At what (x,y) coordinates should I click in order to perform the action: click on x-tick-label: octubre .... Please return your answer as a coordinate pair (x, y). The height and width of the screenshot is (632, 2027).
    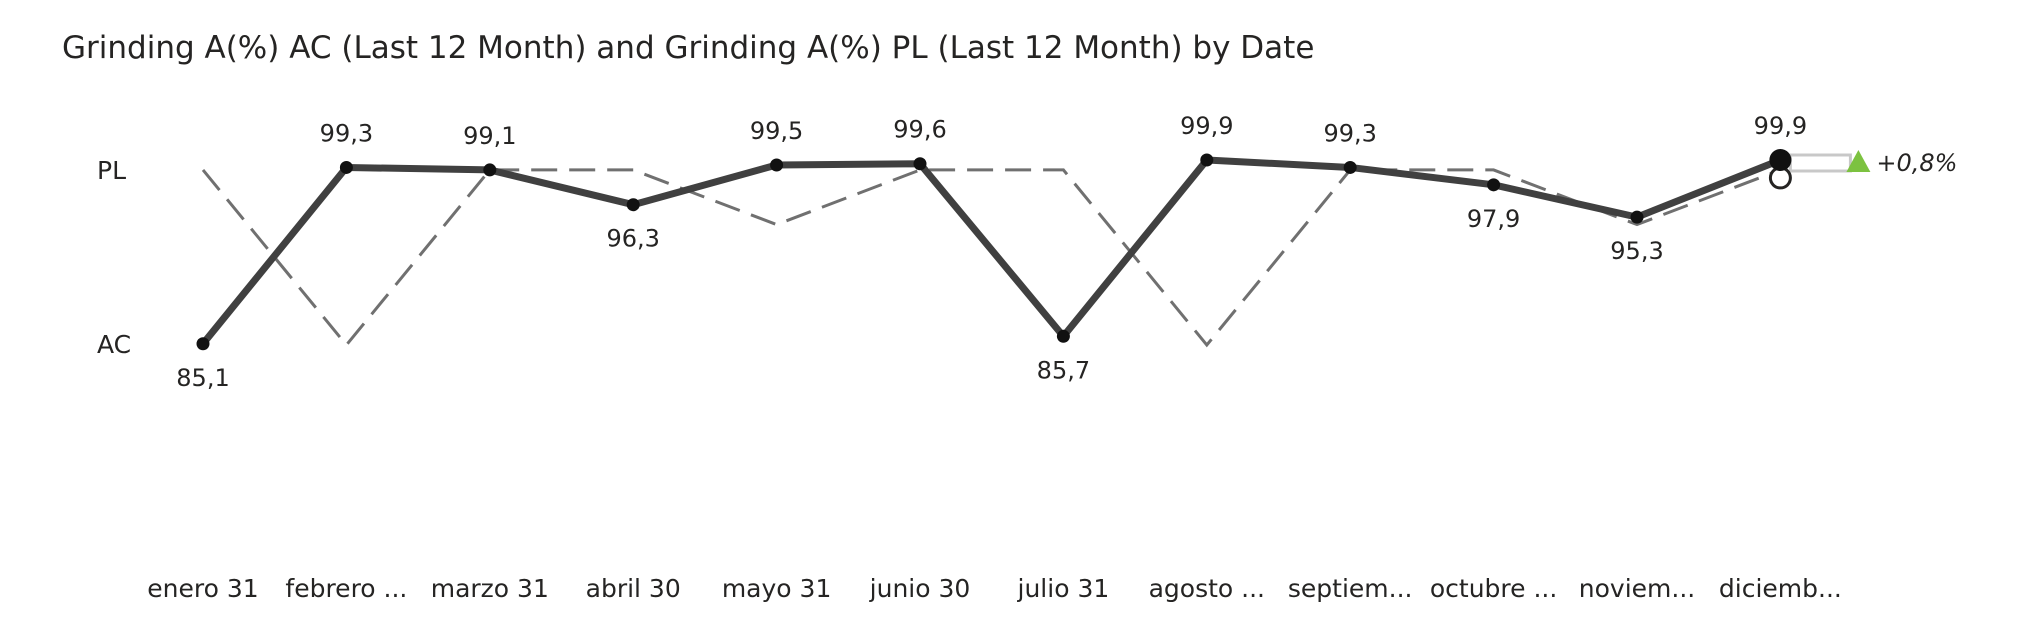
    Looking at the image, I should click on (1493, 588).